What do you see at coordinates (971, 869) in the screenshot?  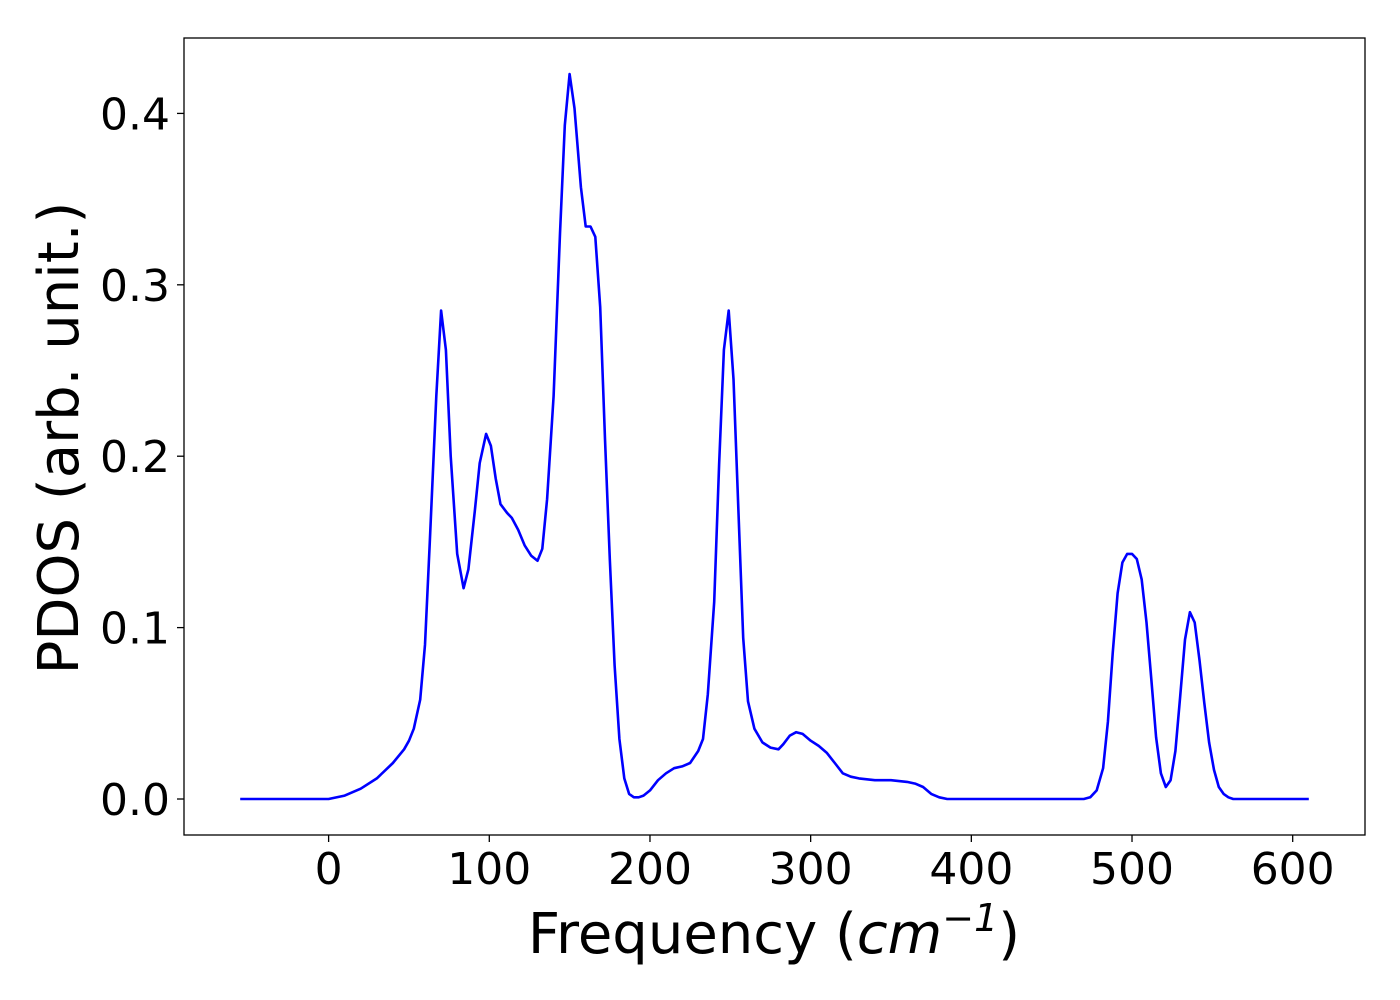 I see `x-tick-label: 400` at bounding box center [971, 869].